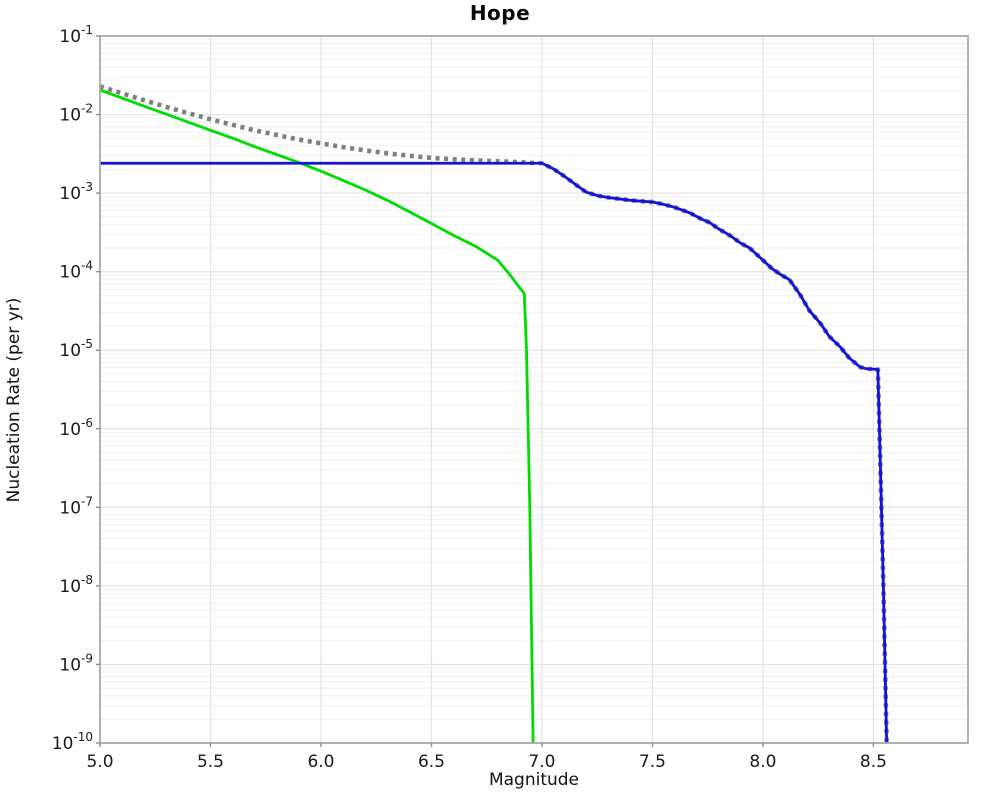  Describe the element at coordinates (76, 192) in the screenshot. I see `y-tick-label: 10⁻³` at that location.